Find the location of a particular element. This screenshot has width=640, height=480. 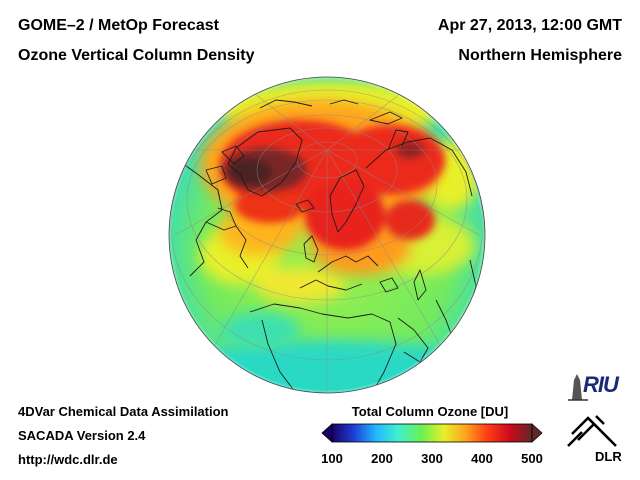

region-label: Northern Hemisphere is located at coordinates (540, 55).